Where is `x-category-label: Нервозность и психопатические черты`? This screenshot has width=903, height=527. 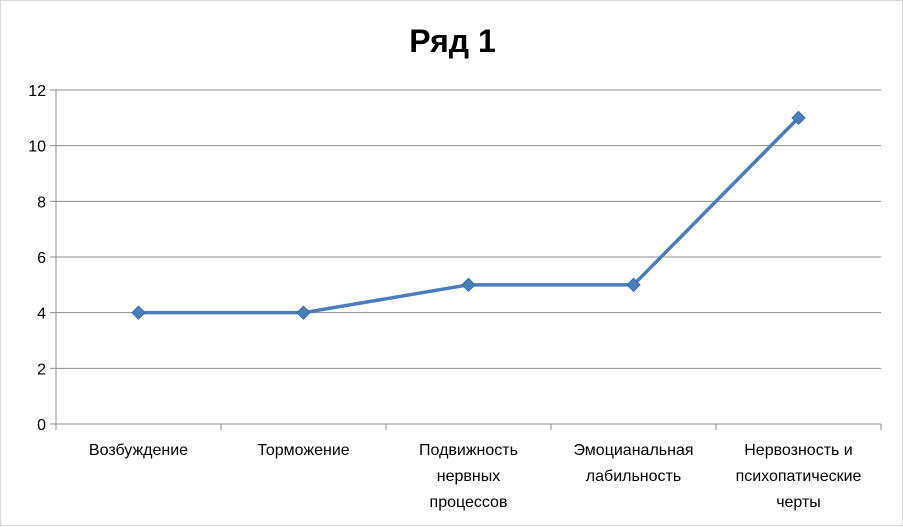
x-category-label: Нервозность и психопатические черты is located at coordinates (799, 476).